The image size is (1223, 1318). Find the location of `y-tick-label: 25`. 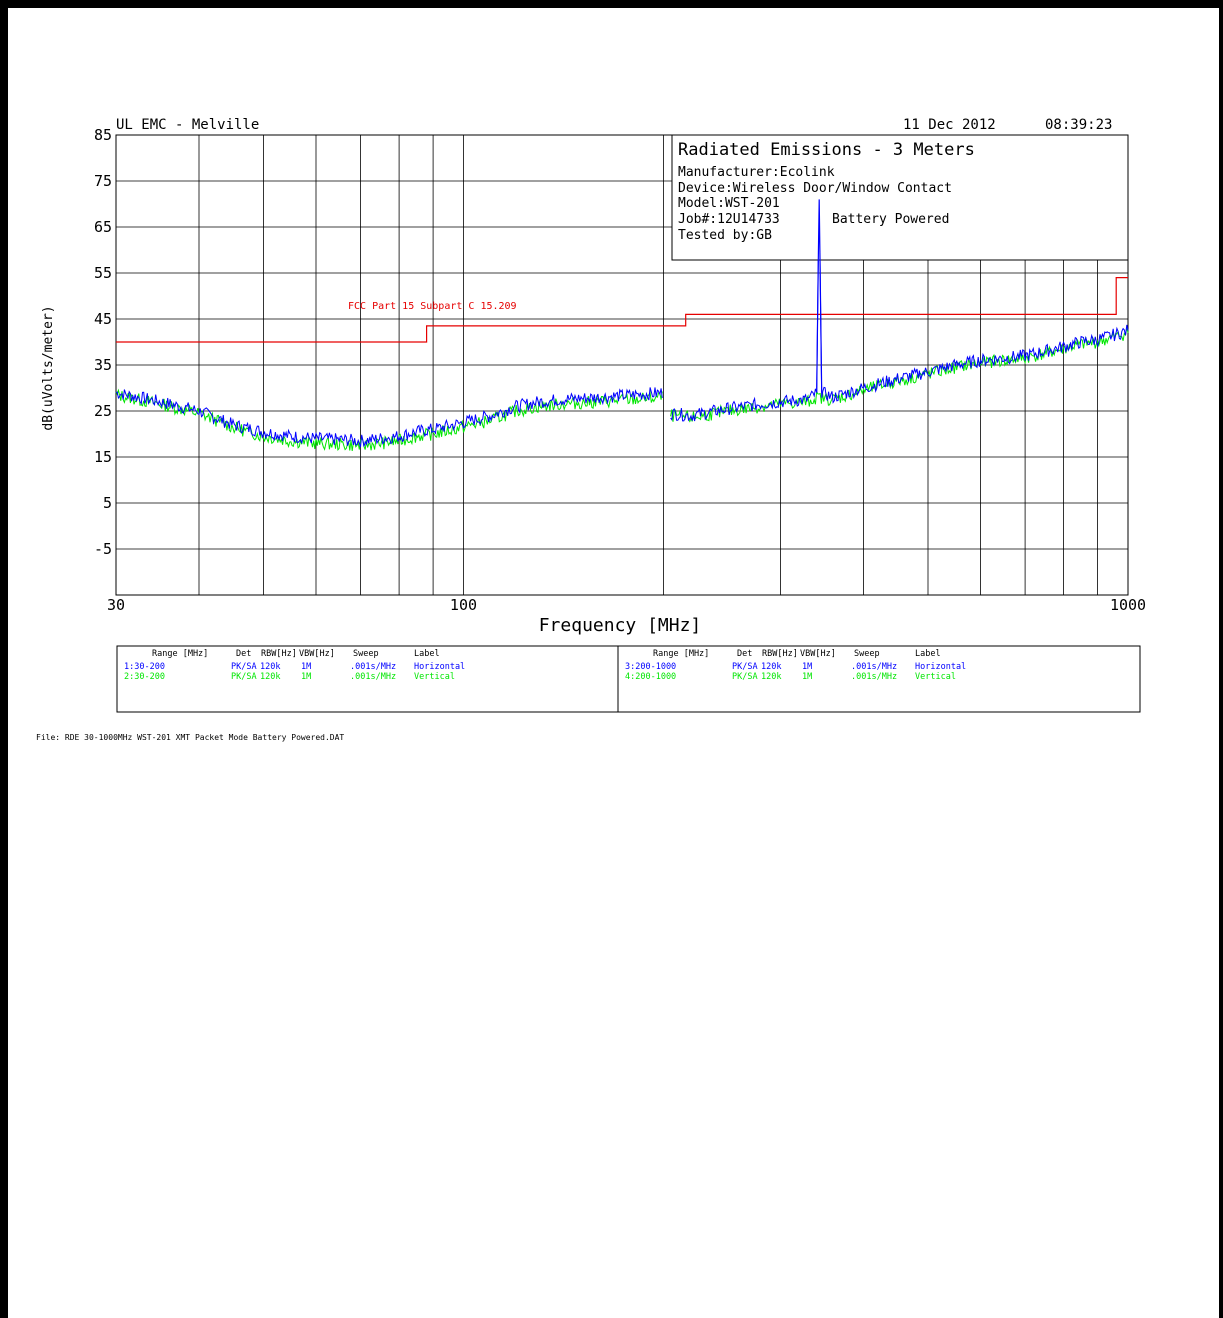

y-tick-label: 25 is located at coordinates (103, 411).